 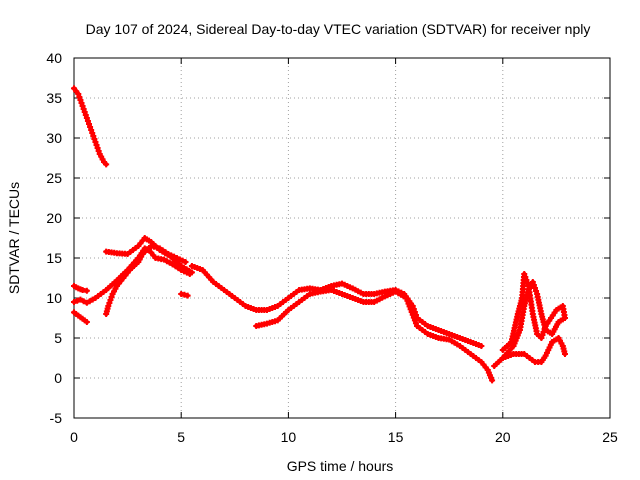 I want to click on series-track-early-a, so click(x=80, y=288).